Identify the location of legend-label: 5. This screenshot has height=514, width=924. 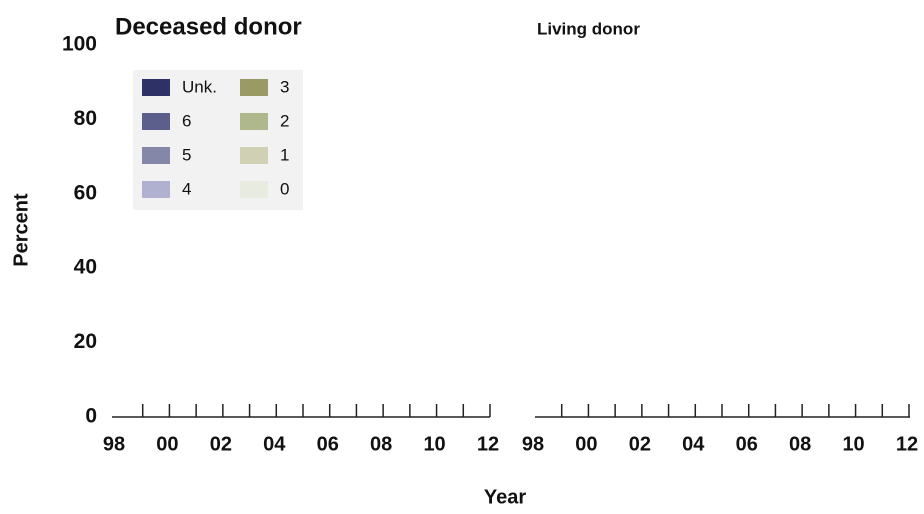
(186, 154).